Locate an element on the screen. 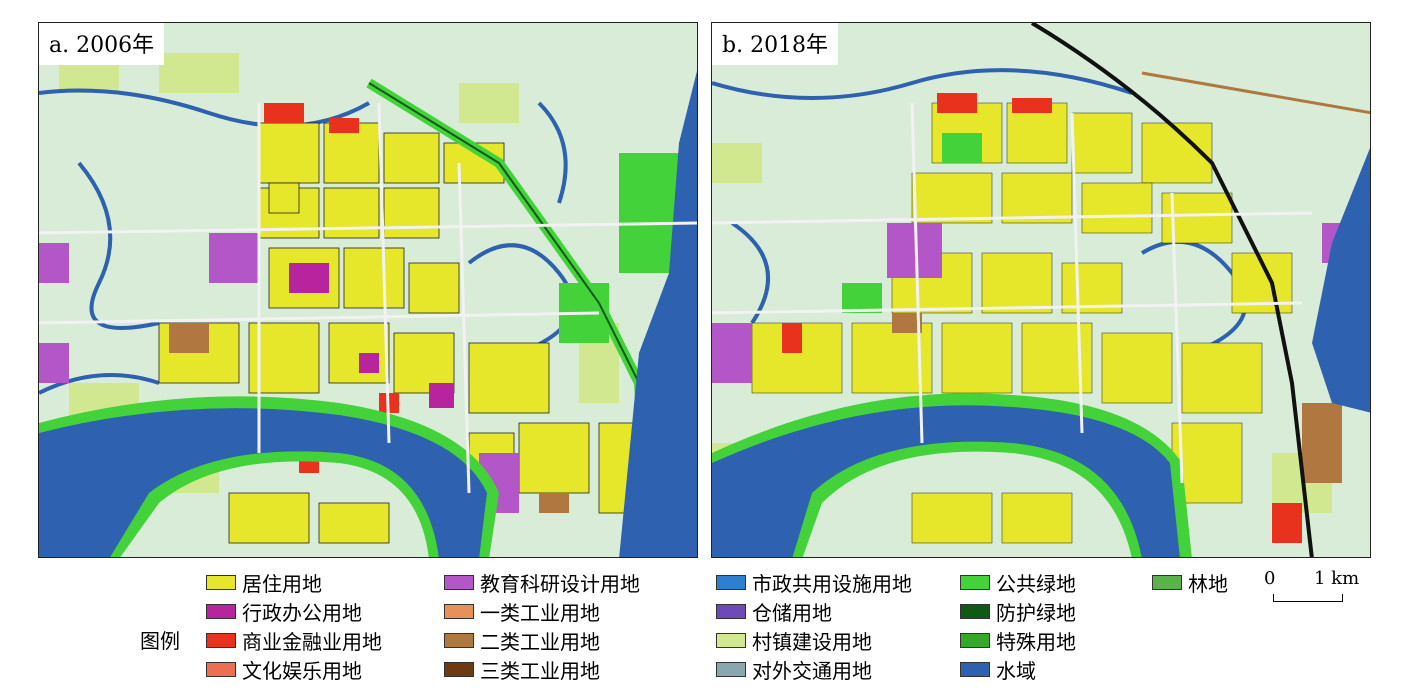 The height and width of the screenshot is (700, 1402). scale-end-label: 1 km is located at coordinates (1337, 578).